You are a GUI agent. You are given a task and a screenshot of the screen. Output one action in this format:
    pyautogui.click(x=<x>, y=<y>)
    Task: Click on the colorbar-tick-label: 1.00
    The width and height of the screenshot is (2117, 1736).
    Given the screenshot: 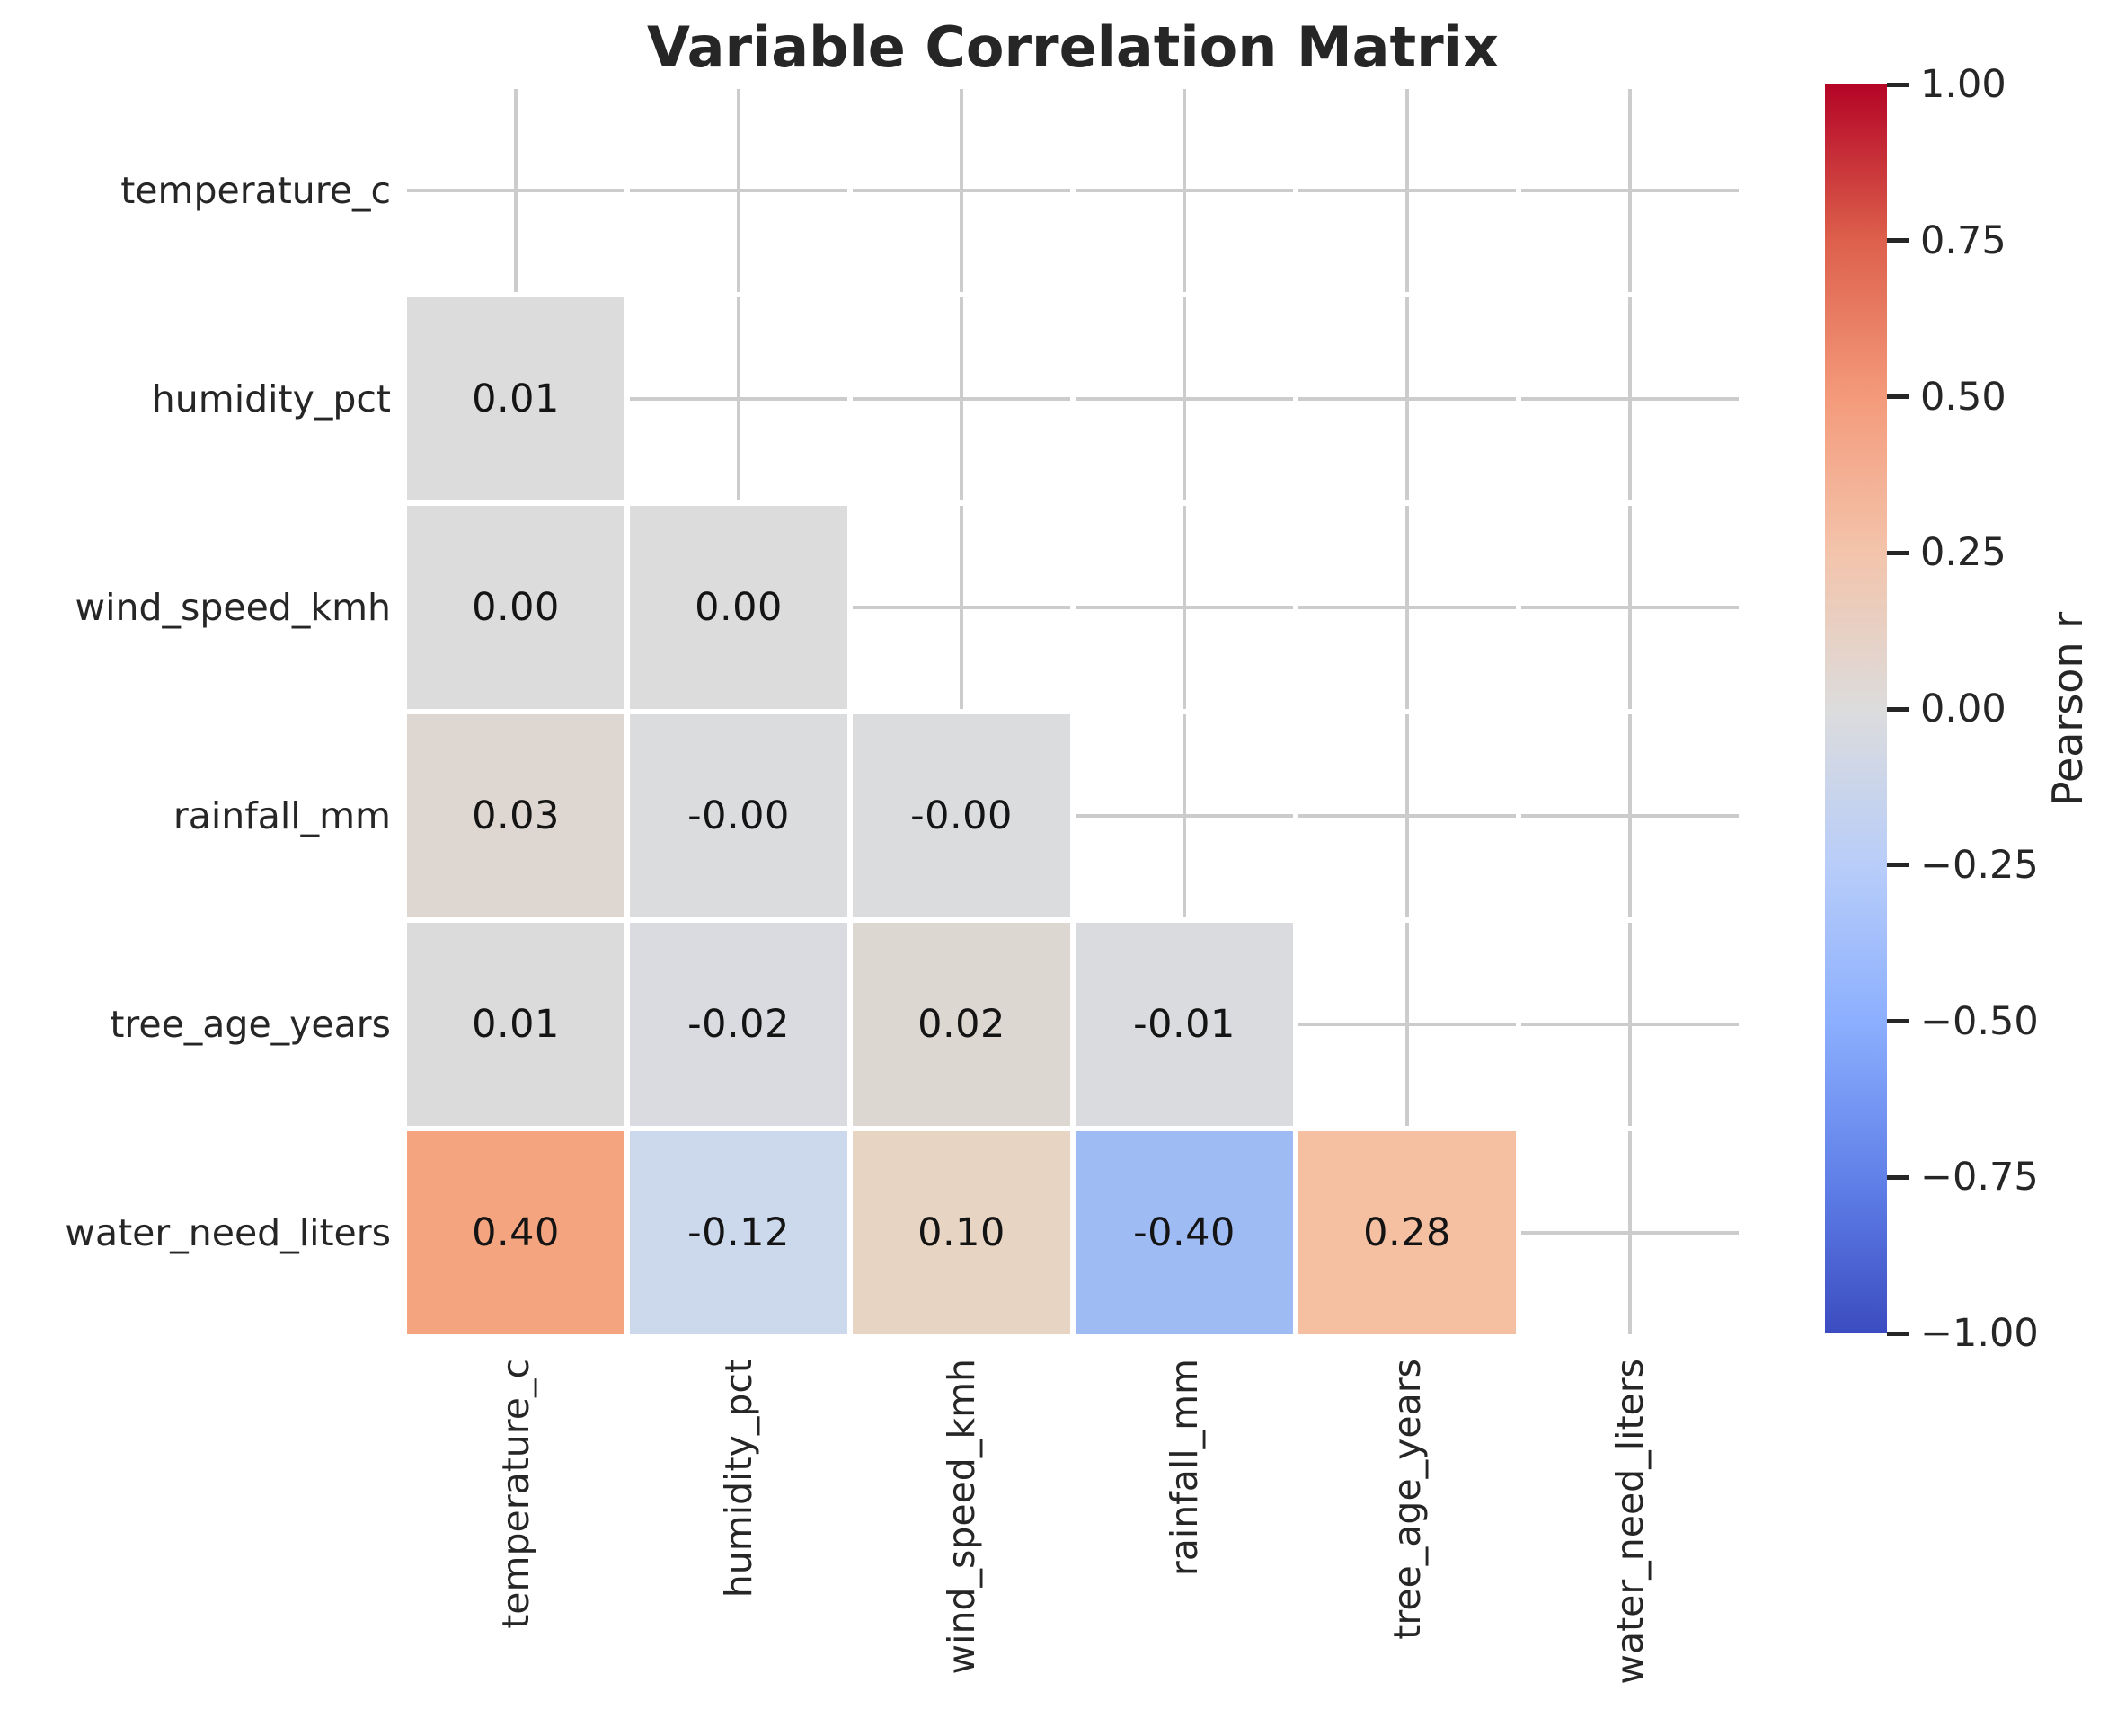 What is the action you would take?
    pyautogui.click(x=1963, y=84)
    